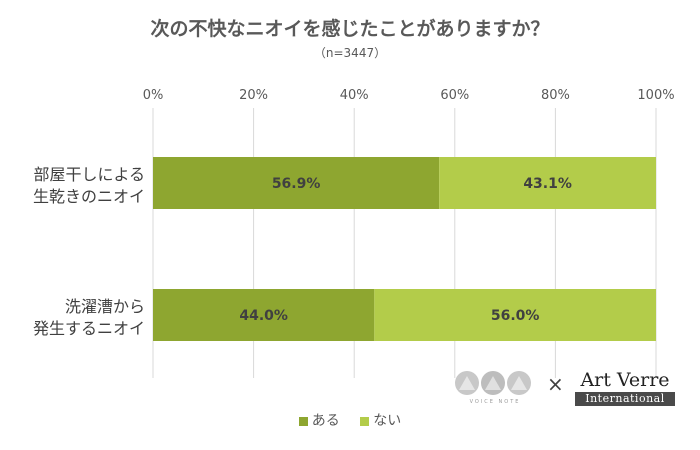 This screenshot has width=700, height=450. I want to click on bar-data-label: 44.0%, so click(263, 316).